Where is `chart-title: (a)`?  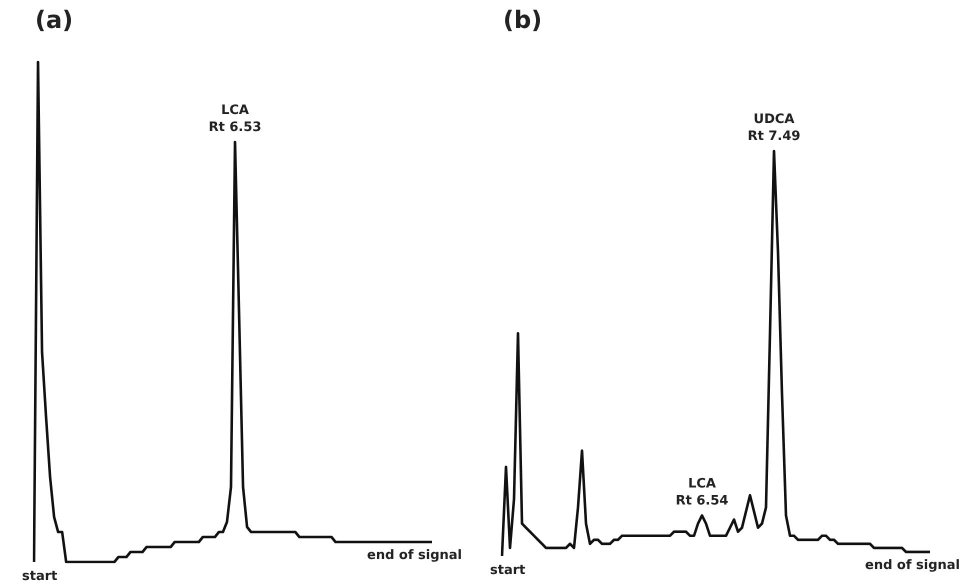 chart-title: (a) is located at coordinates (54, 20).